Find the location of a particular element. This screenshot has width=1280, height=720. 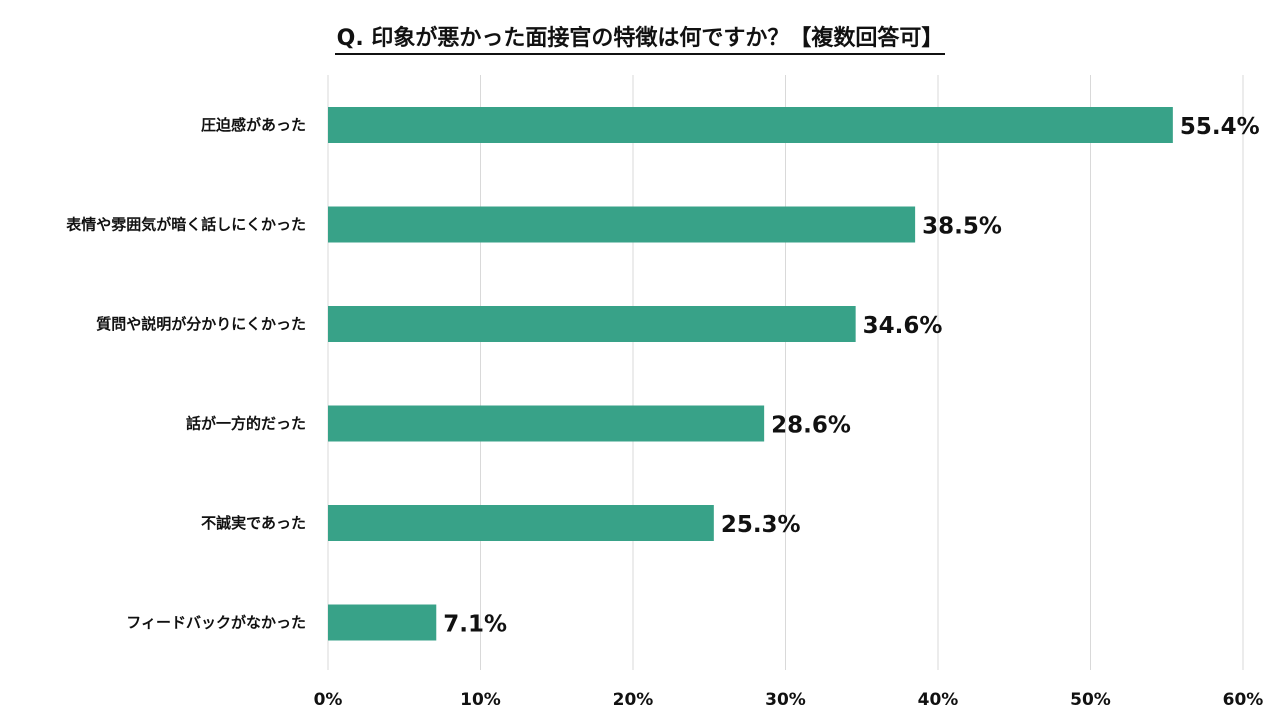

x-tick-label: 50% is located at coordinates (1090, 700).